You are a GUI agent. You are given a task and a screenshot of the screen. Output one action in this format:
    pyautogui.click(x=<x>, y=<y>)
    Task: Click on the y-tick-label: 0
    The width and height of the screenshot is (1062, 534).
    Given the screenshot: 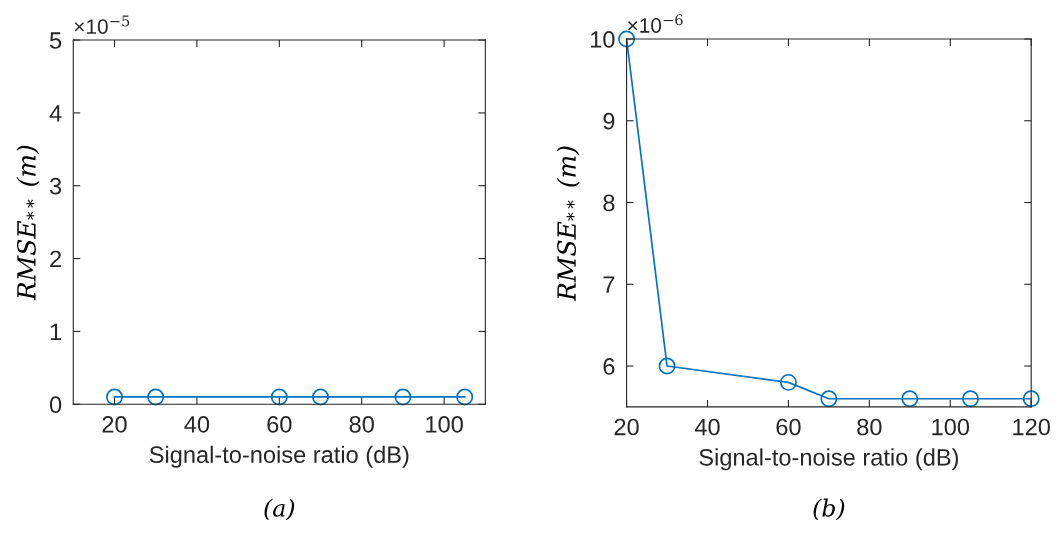 What is the action you would take?
    pyautogui.click(x=55, y=405)
    